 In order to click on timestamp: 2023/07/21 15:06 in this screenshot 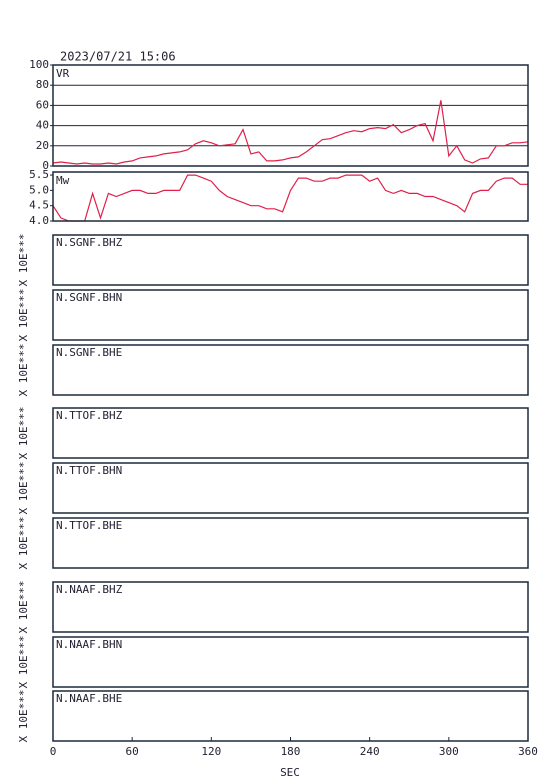, I will do `click(118, 57)`.